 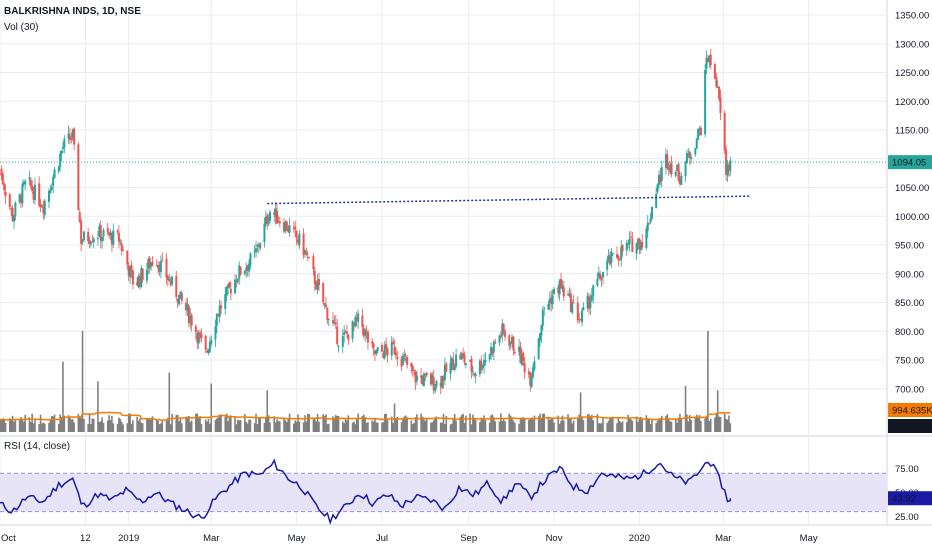 What do you see at coordinates (809, 538) in the screenshot?
I see `x-tick-label: May` at bounding box center [809, 538].